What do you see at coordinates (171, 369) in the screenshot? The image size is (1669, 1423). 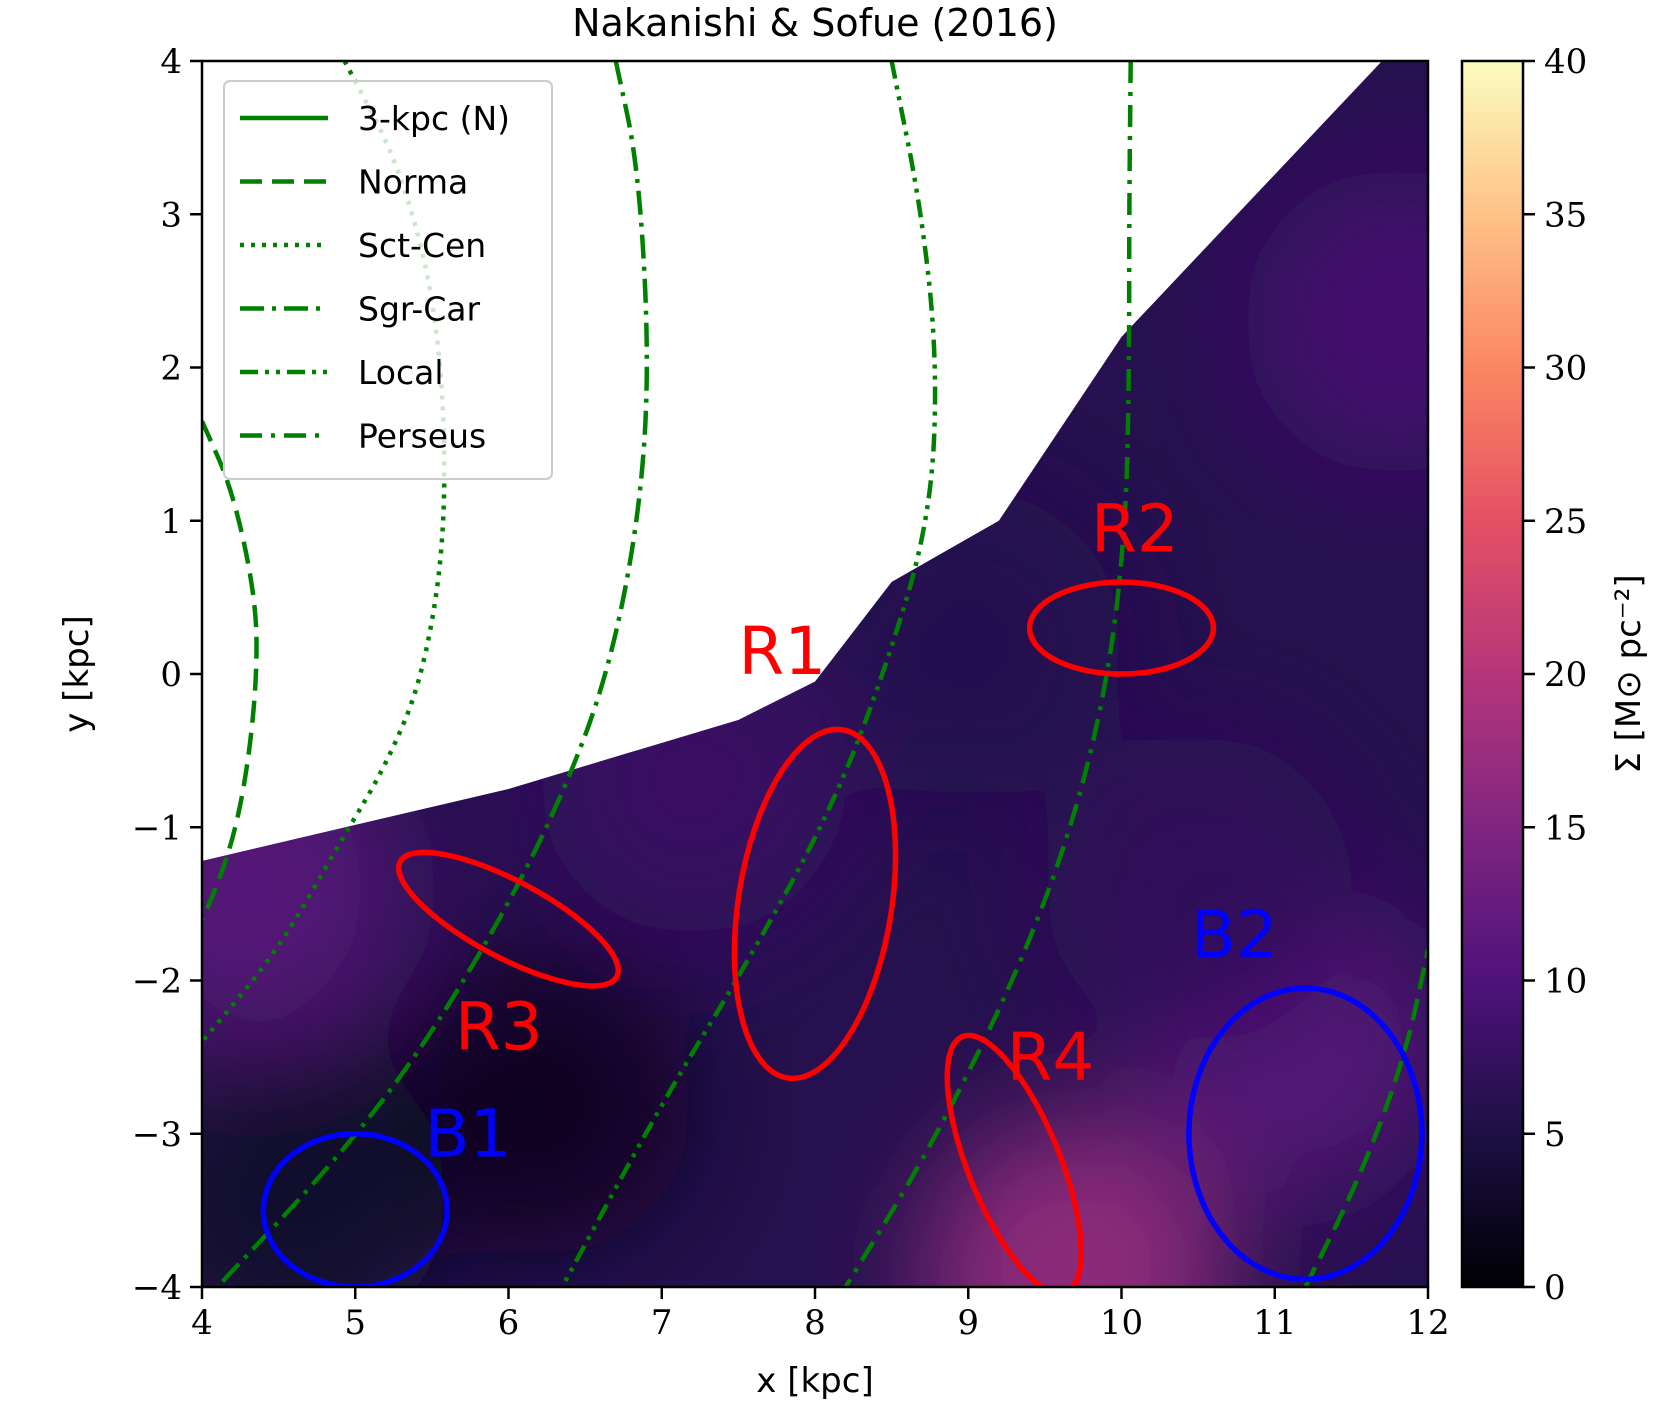 I see `y-tick-label: 2` at bounding box center [171, 369].